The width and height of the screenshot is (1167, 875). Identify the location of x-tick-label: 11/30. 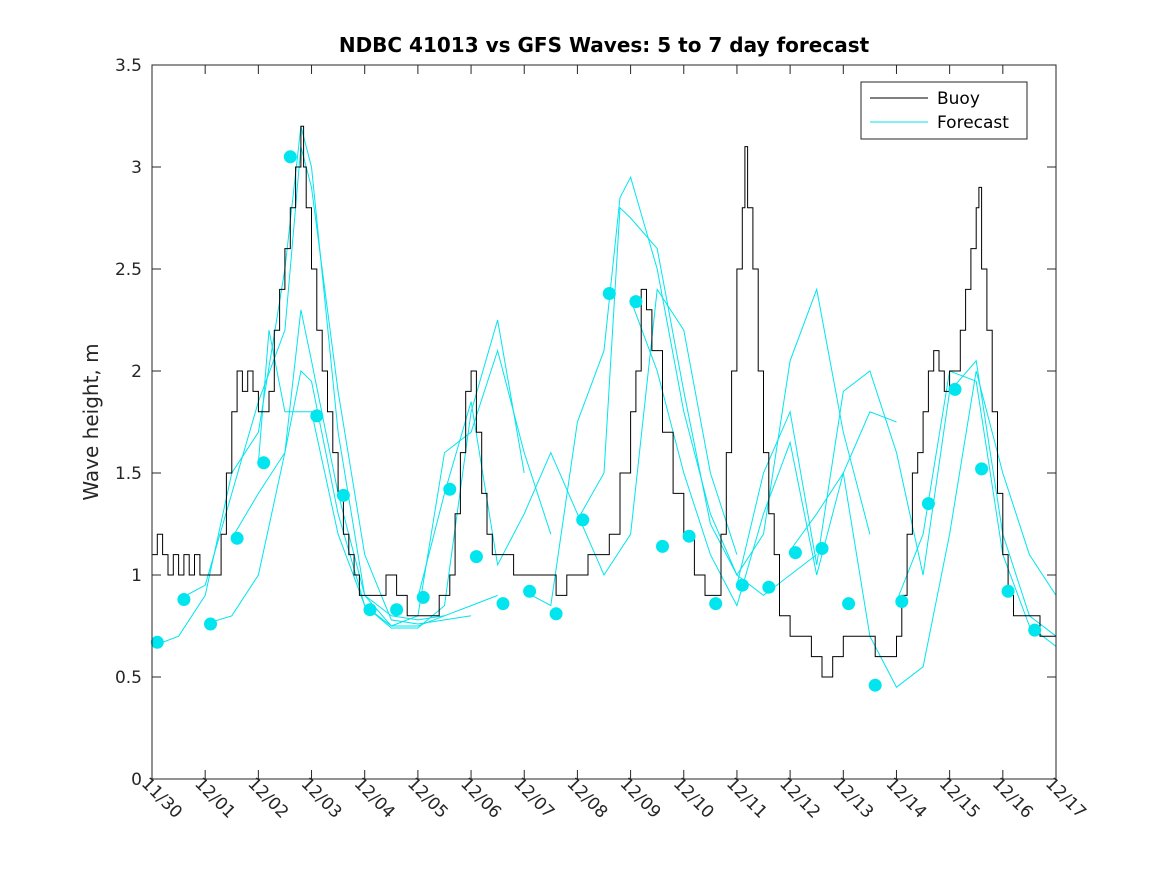
(161, 798).